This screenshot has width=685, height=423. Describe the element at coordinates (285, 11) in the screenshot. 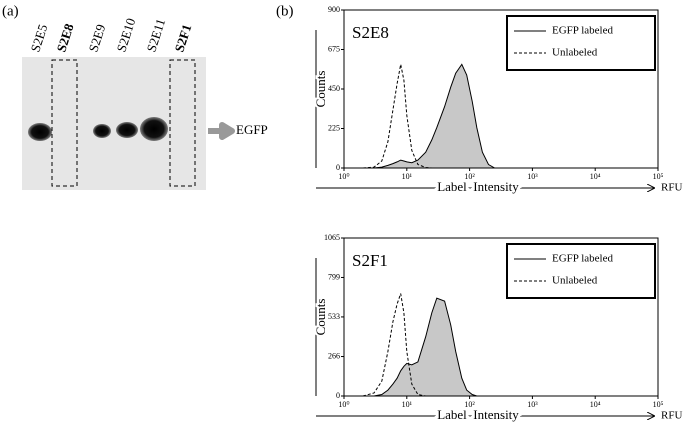

I see `panel-label: (b)` at that location.